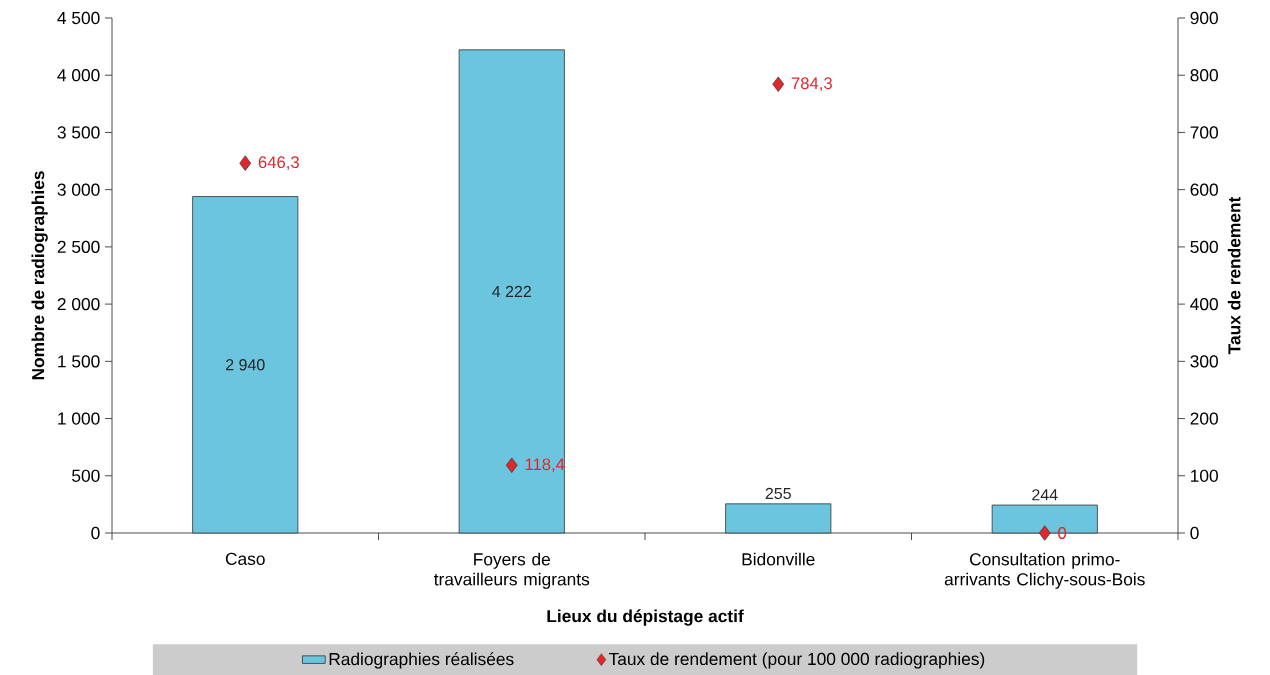  Describe the element at coordinates (1204, 132) in the screenshot. I see `y2-tick-label: 700` at that location.